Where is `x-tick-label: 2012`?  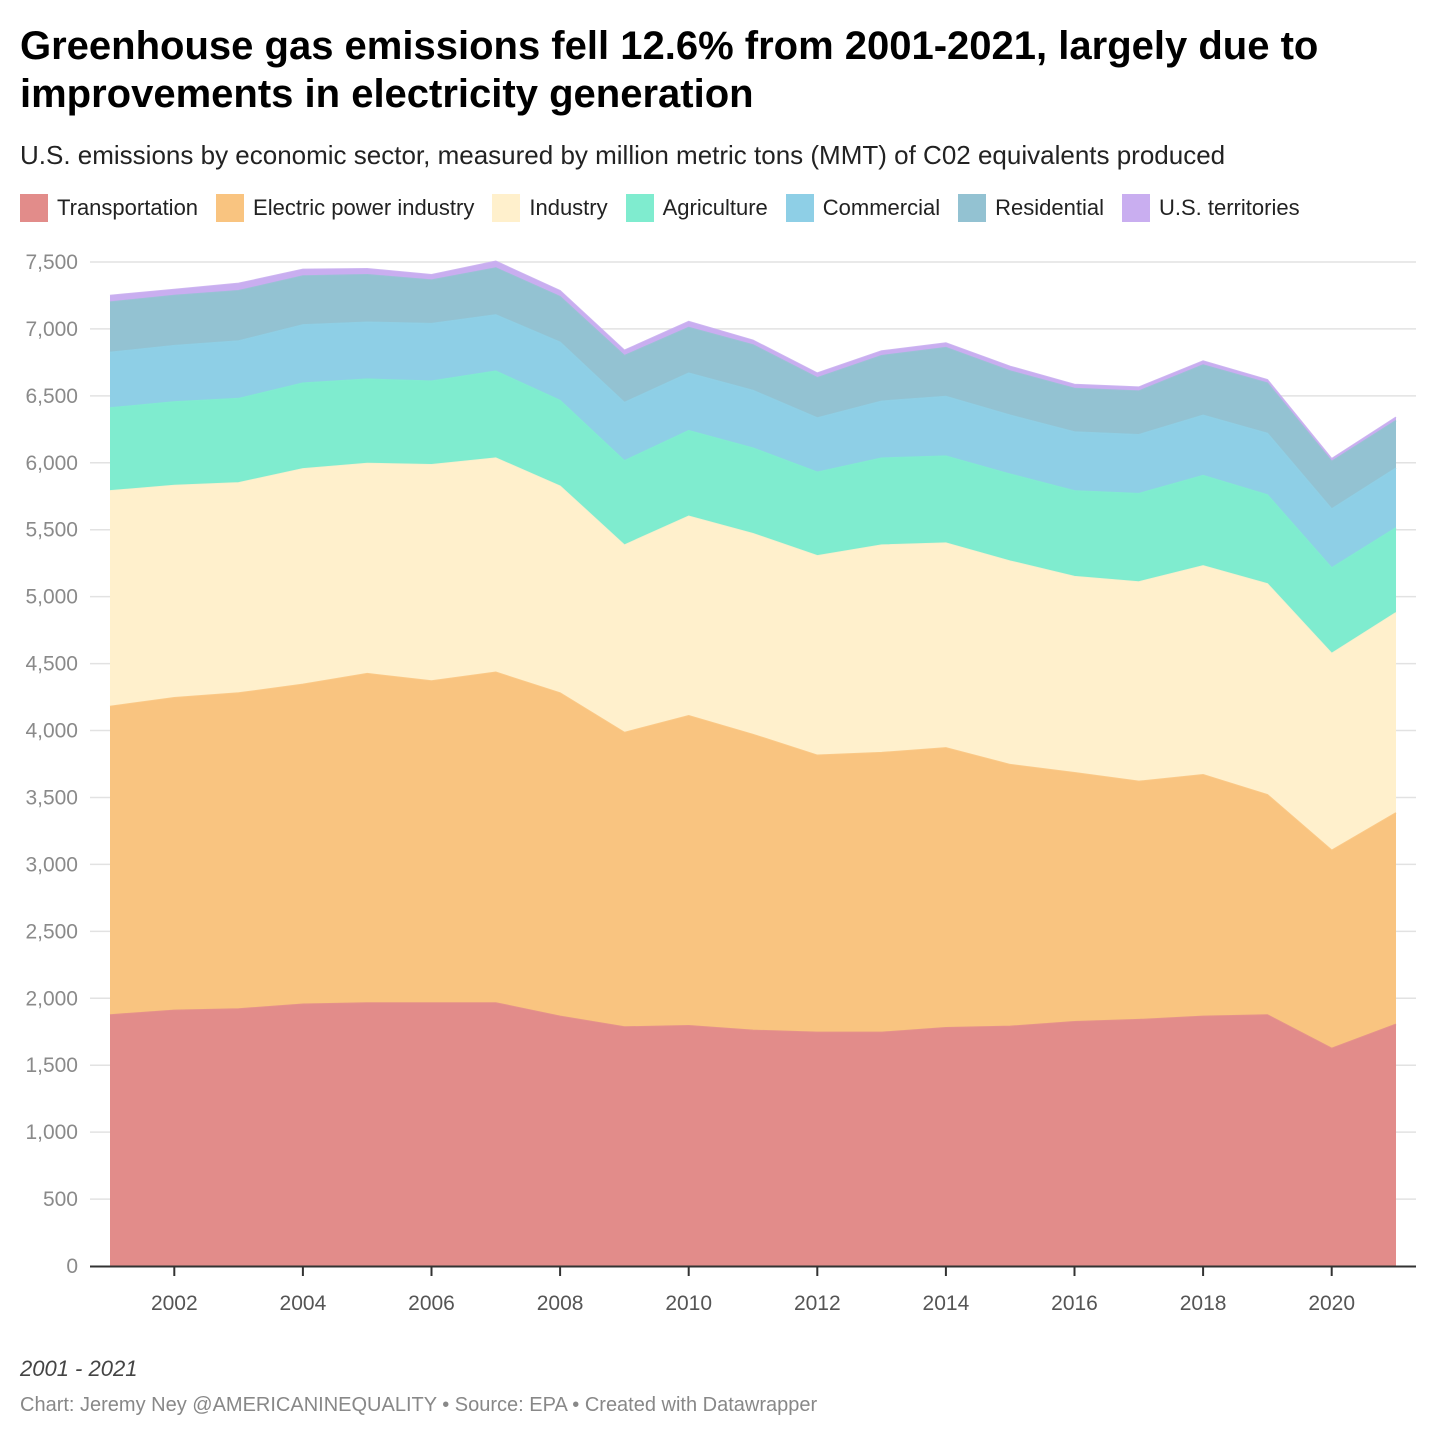 x-tick-label: 2012 is located at coordinates (817, 1303).